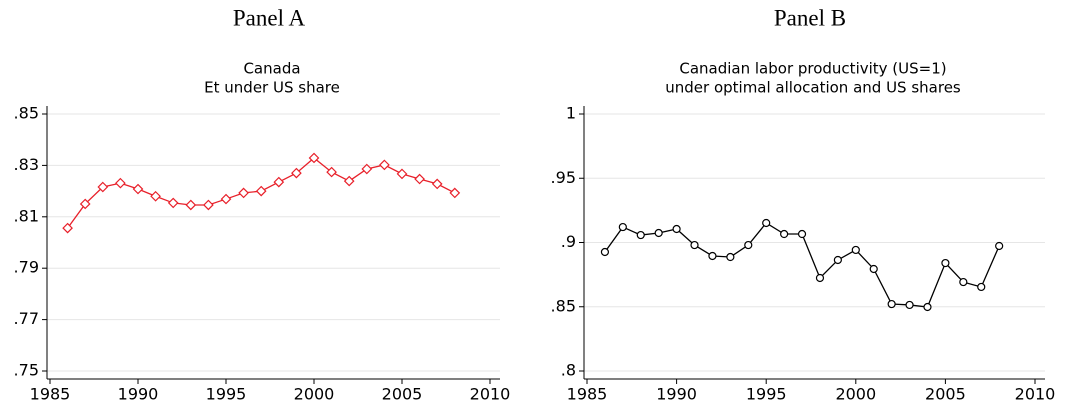  Describe the element at coordinates (568, 241) in the screenshot. I see `y-tick-label: .9` at that location.